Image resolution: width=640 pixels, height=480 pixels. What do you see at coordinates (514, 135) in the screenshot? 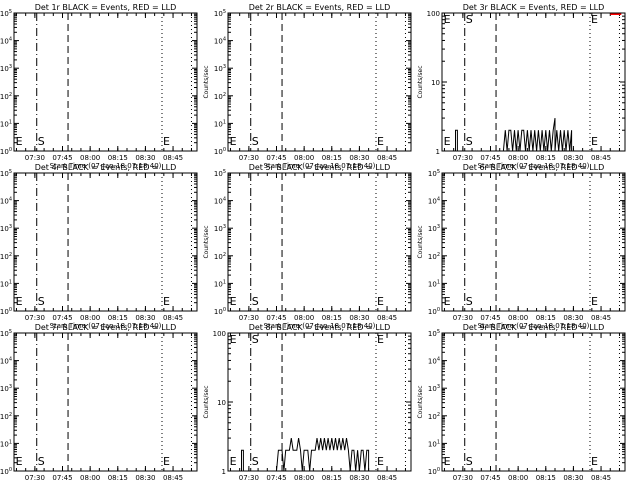
I see `events-series` at bounding box center [514, 135].